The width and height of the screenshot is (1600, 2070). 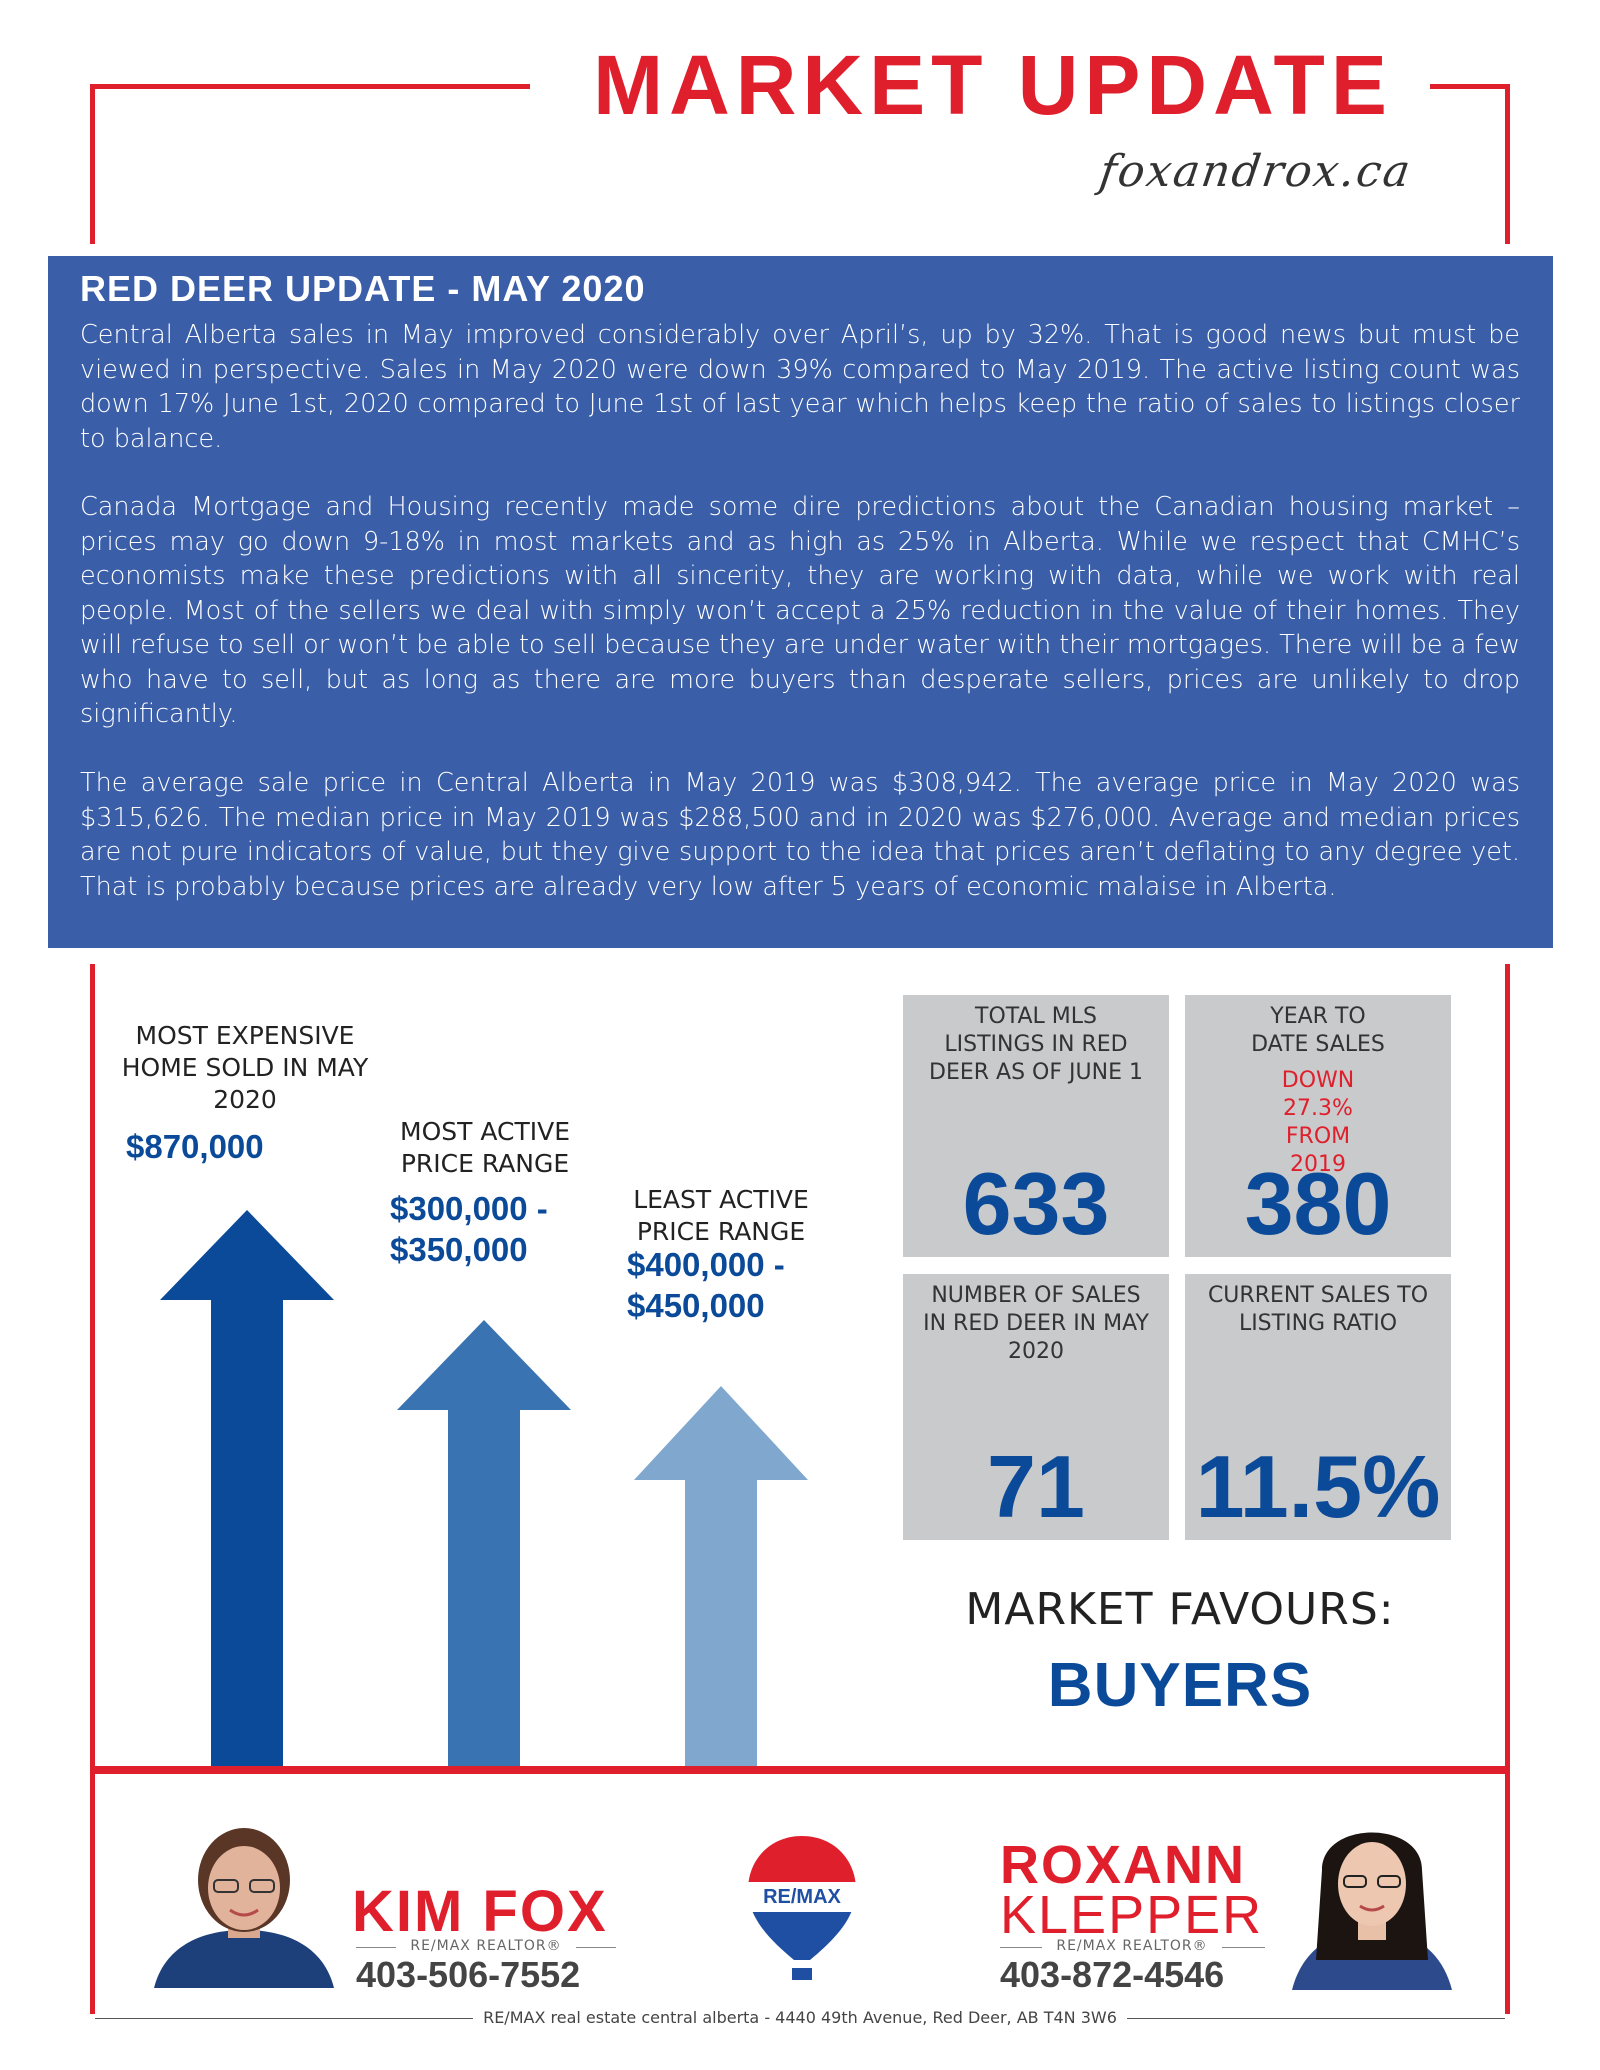 What do you see at coordinates (1180, 1609) in the screenshot?
I see `market-favours-label: MARKET FAVOURS:` at bounding box center [1180, 1609].